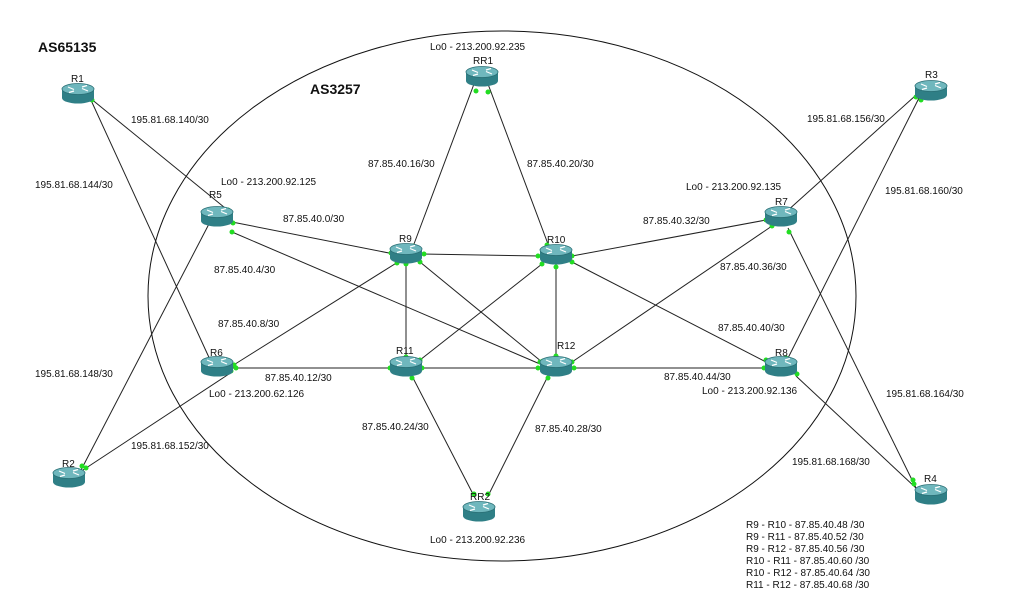 This screenshot has width=1018, height=593. What do you see at coordinates (315, 314) in the screenshot?
I see `link-r6-r9` at bounding box center [315, 314].